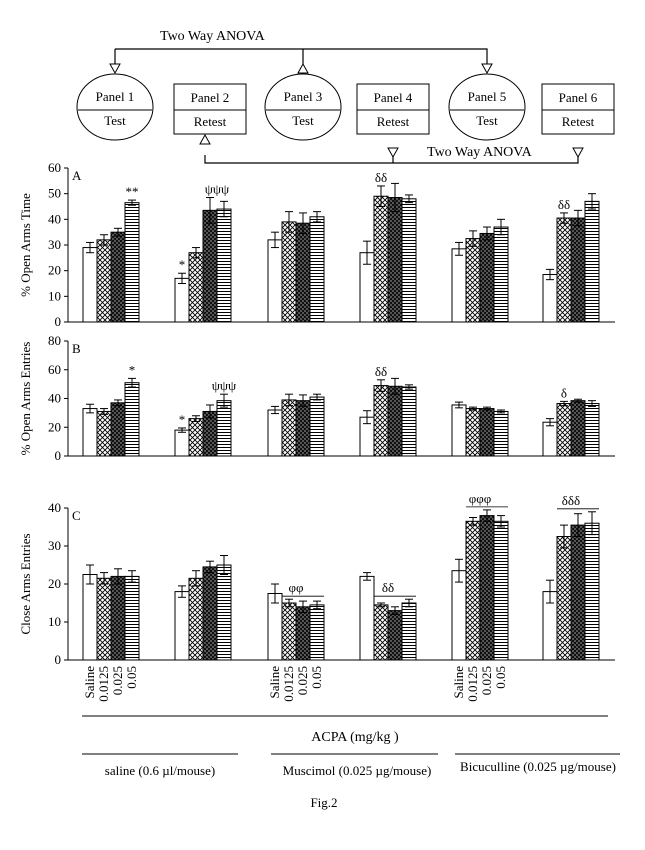 The image size is (645, 850). I want to click on significance-mark: φφφ, so click(480, 498).